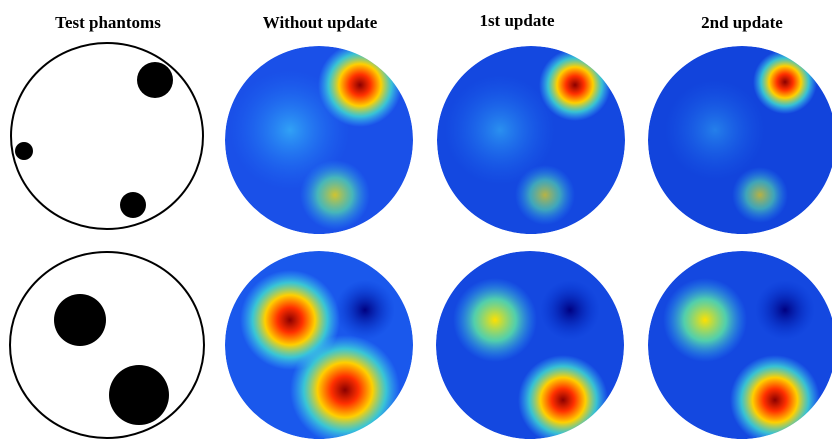  Describe the element at coordinates (108, 22) in the screenshot. I see `column-header: Test phantoms` at that location.